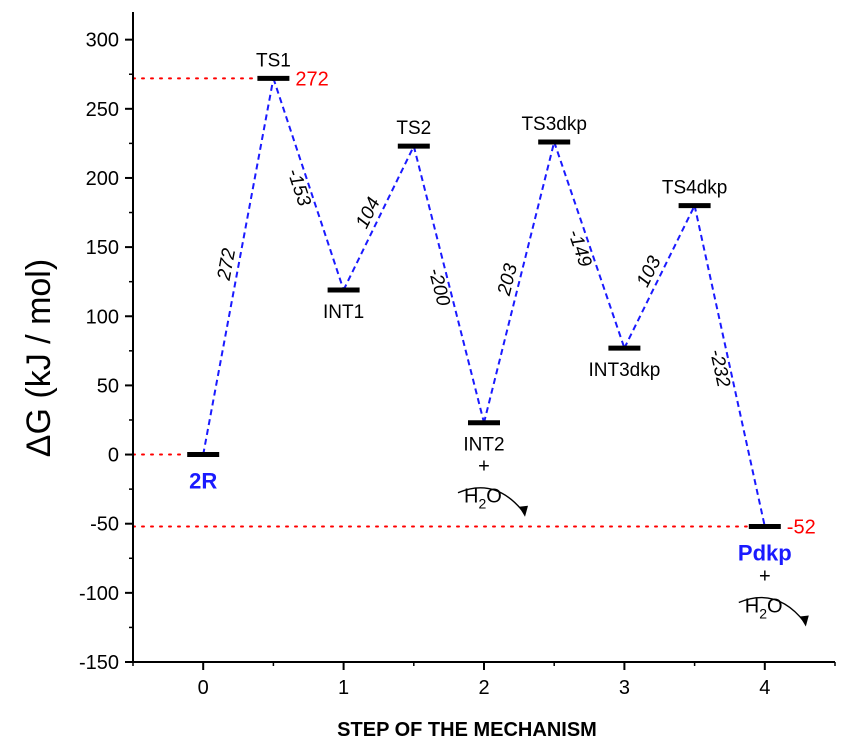 This screenshot has height=750, width=850. Describe the element at coordinates (299, 187) in the screenshot. I see `difference-label: -153` at that location.